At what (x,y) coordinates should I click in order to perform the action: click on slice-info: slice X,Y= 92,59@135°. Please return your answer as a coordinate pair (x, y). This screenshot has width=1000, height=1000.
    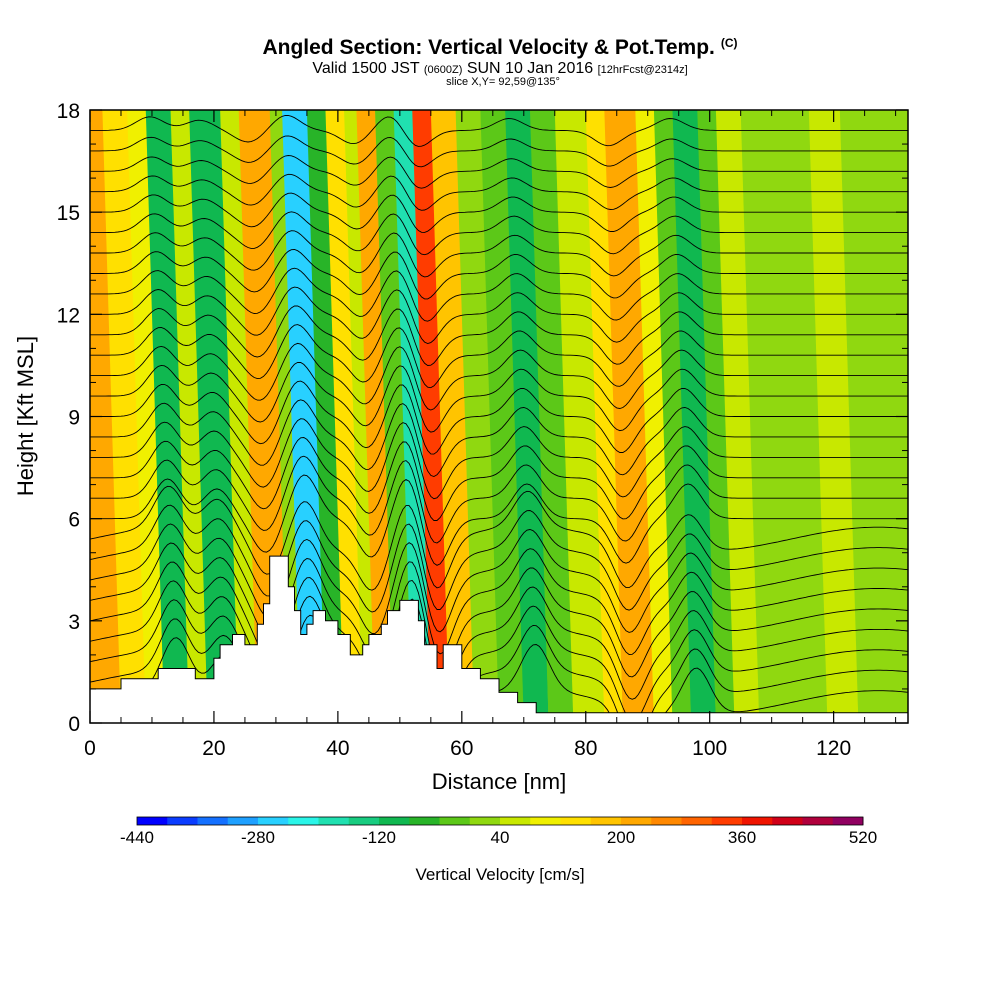
    Looking at the image, I should click on (503, 82).